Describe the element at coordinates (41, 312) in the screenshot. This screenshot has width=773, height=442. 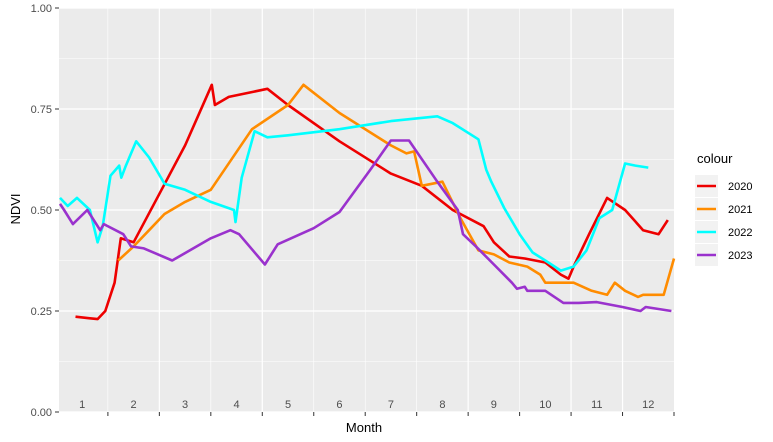
I see `y-tick-label: 0.25` at that location.